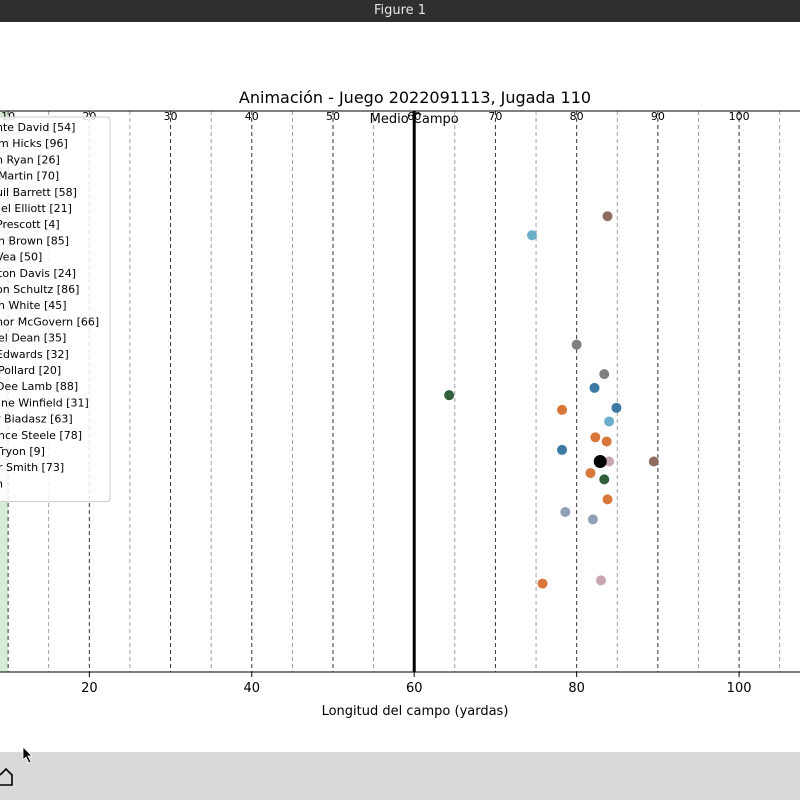 This screenshot has width=800, height=800. What do you see at coordinates (30, 370) in the screenshot?
I see `legend-entry: Pollard [20]` at bounding box center [30, 370].